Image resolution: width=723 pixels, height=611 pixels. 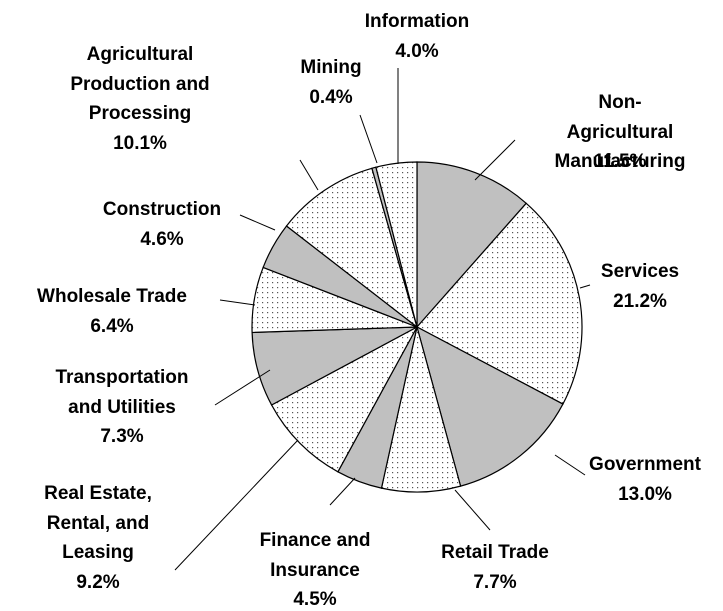 I want to click on slice-label: Wholesale Trade, so click(x=112, y=296).